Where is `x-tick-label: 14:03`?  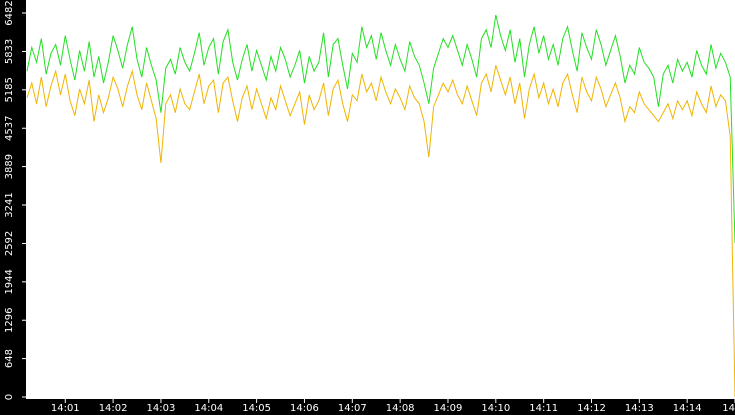
x-tick-label: 14:03 is located at coordinates (161, 408).